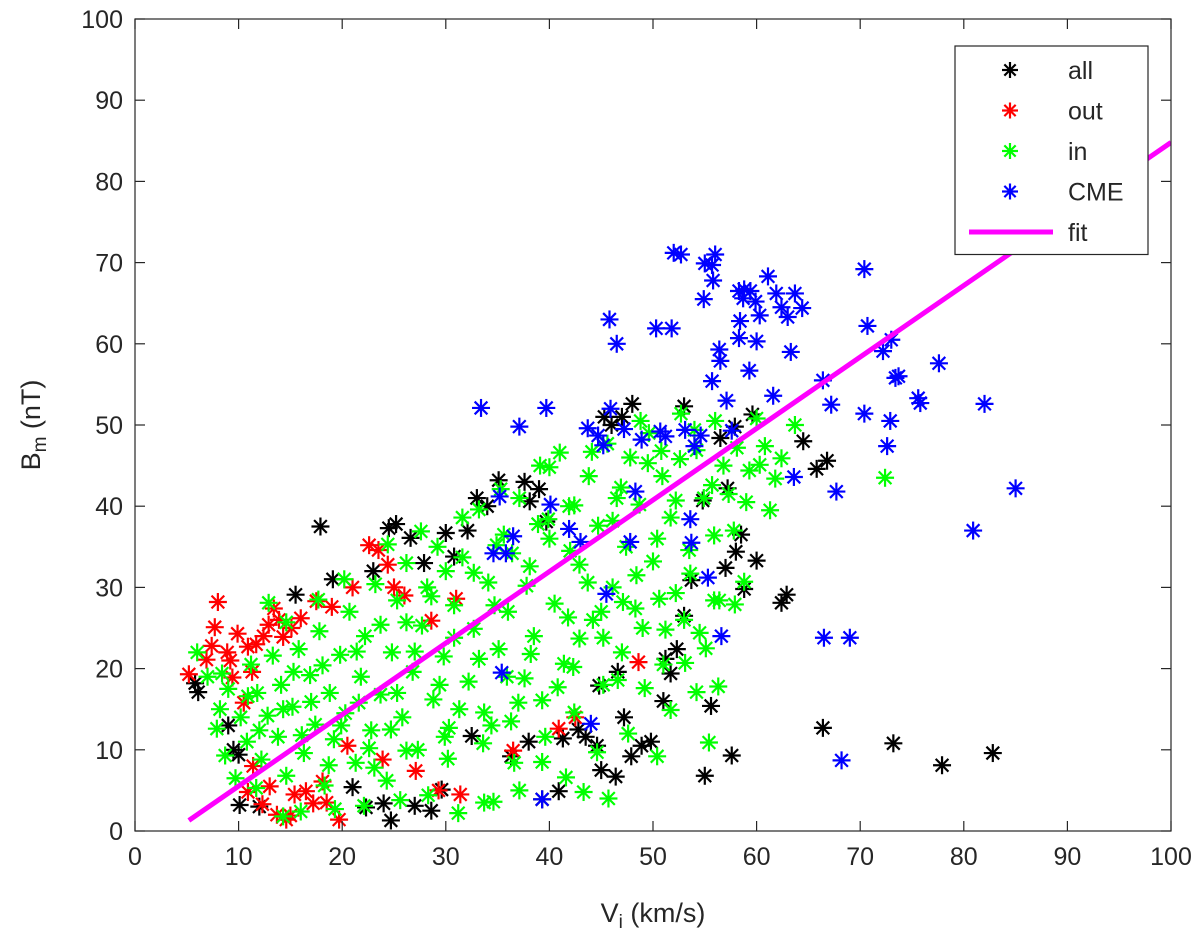 This screenshot has height=946, width=1200. I want to click on y-tick-label: 0, so click(116, 832).